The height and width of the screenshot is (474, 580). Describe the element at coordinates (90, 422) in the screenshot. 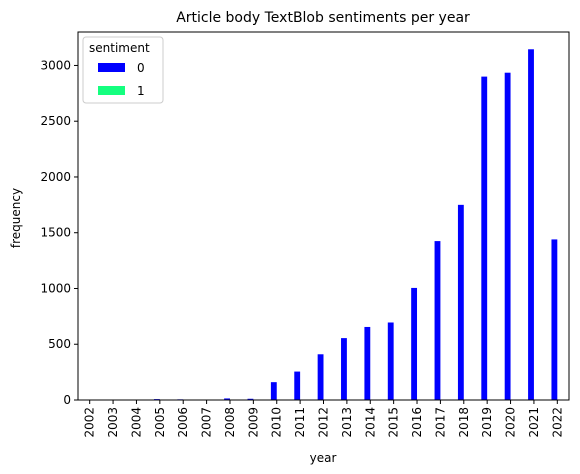

I see `x-tick-label: 2002` at that location.